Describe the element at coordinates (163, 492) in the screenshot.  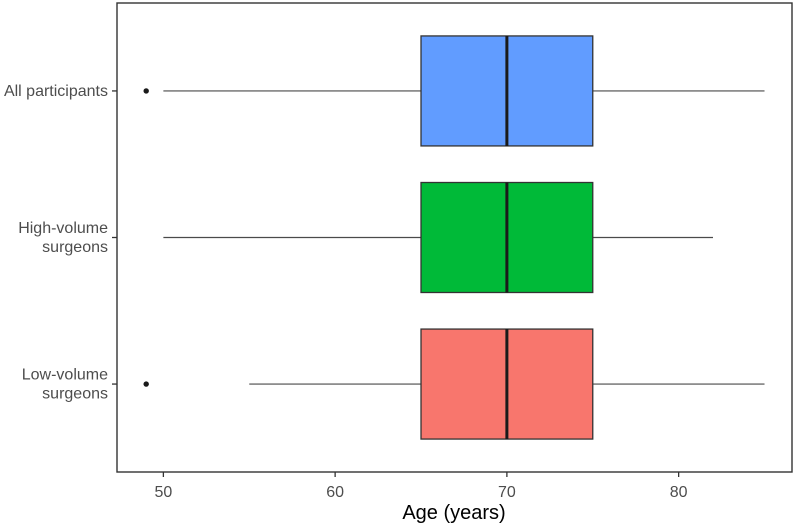
I see `x-tick-label-50: 50` at that location.